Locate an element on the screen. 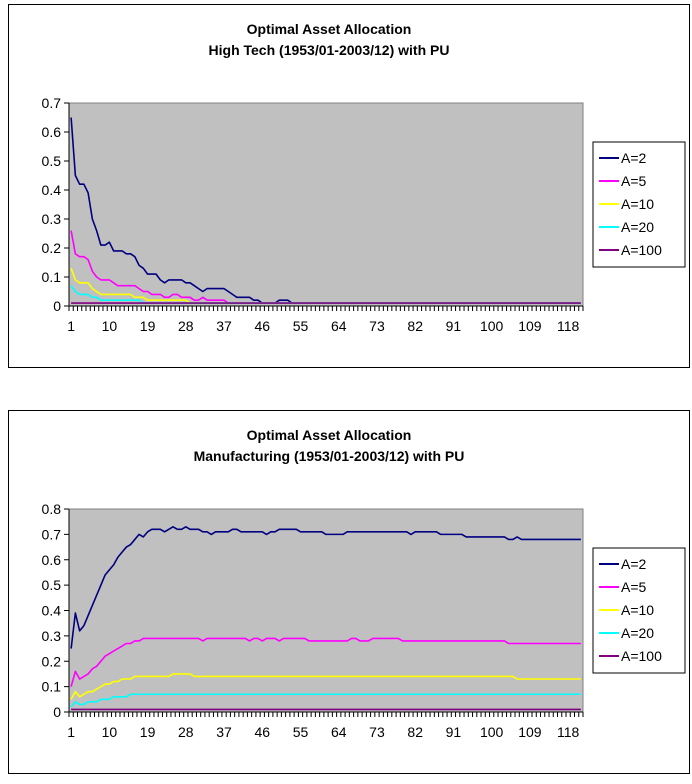 The image size is (692, 784). chart-2-ytick-label: 0.6 is located at coordinates (52, 560).